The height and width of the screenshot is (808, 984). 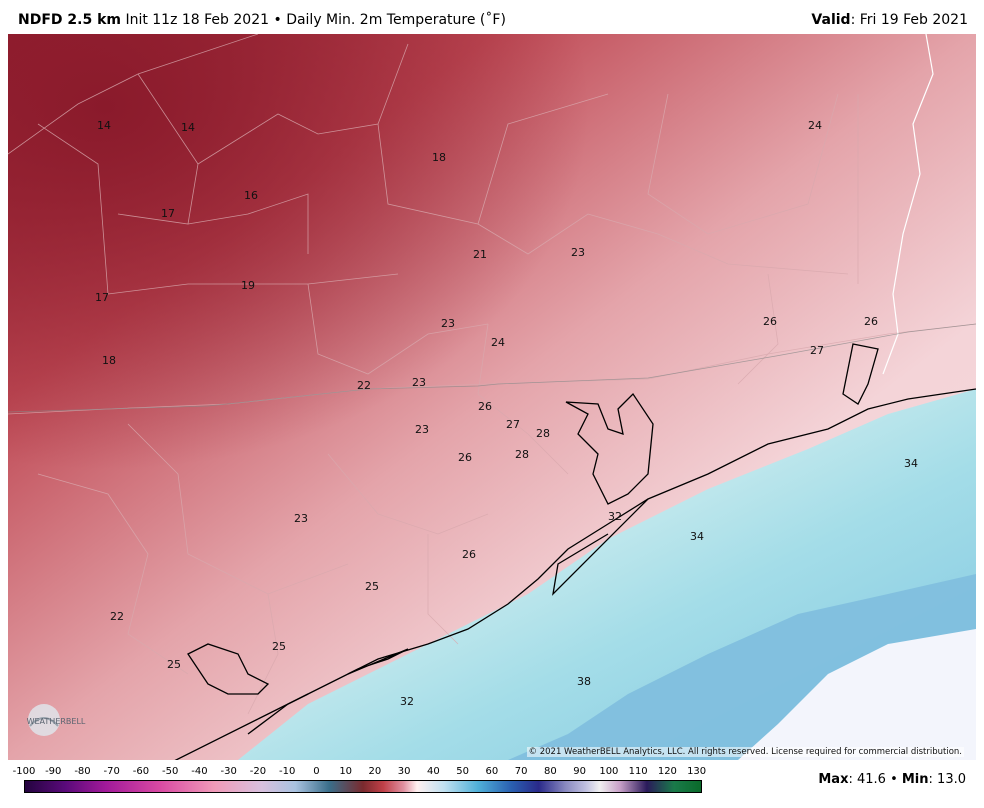 I want to click on logo-text: WEATHERBELL, so click(x=56, y=721).